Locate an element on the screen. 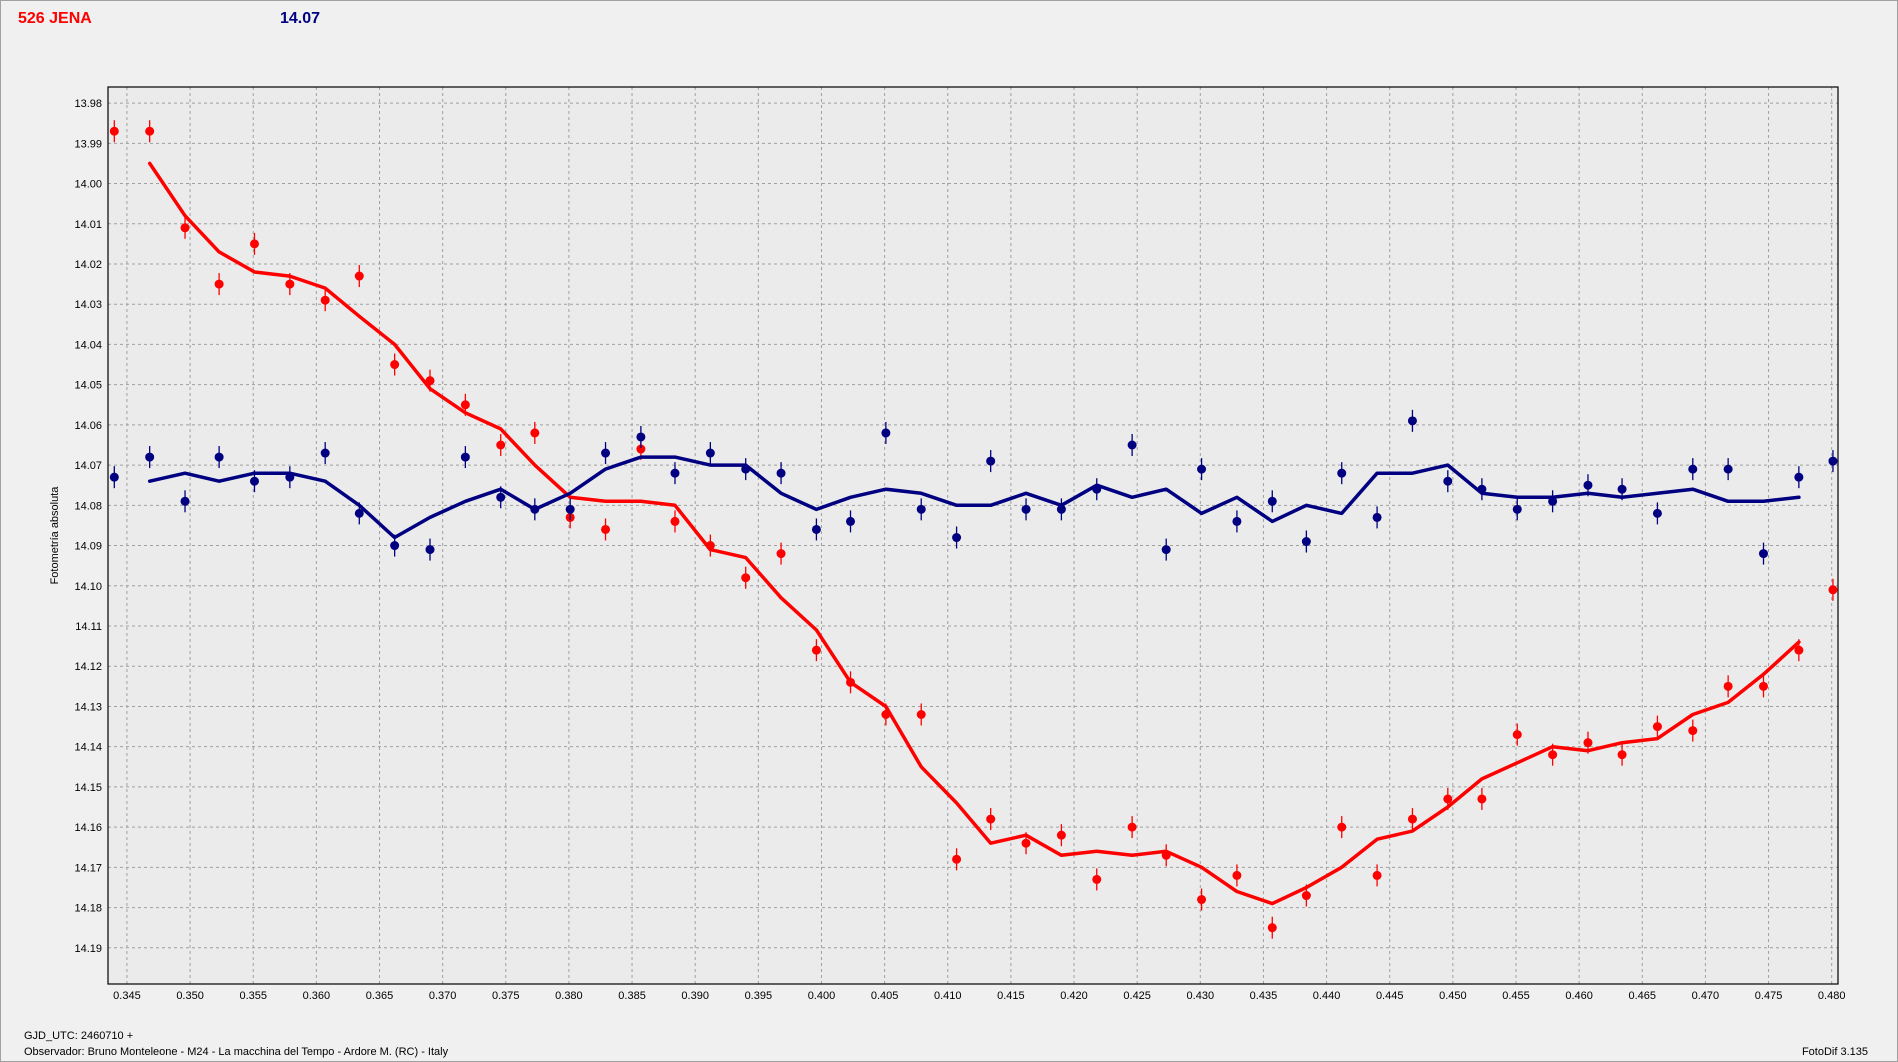  x-tick-label: 0.450 is located at coordinates (1453, 996).